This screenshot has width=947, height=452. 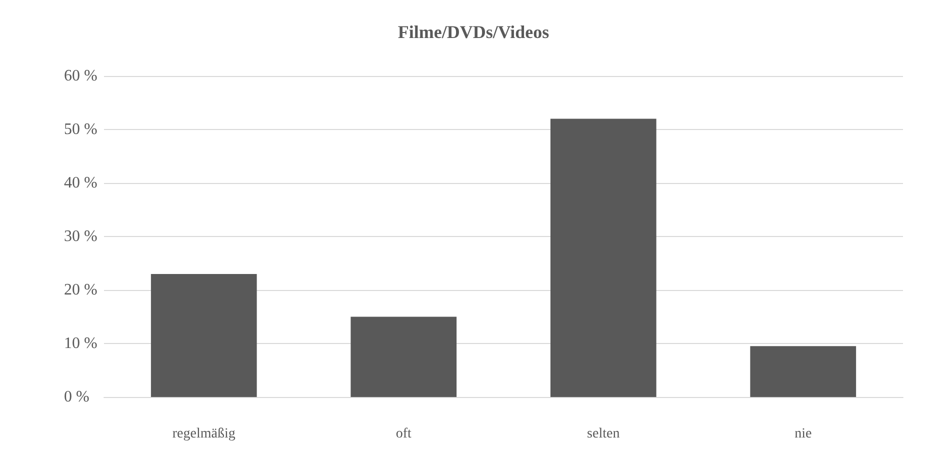 What do you see at coordinates (603, 434) in the screenshot?
I see `x-tick-label: selten` at bounding box center [603, 434].